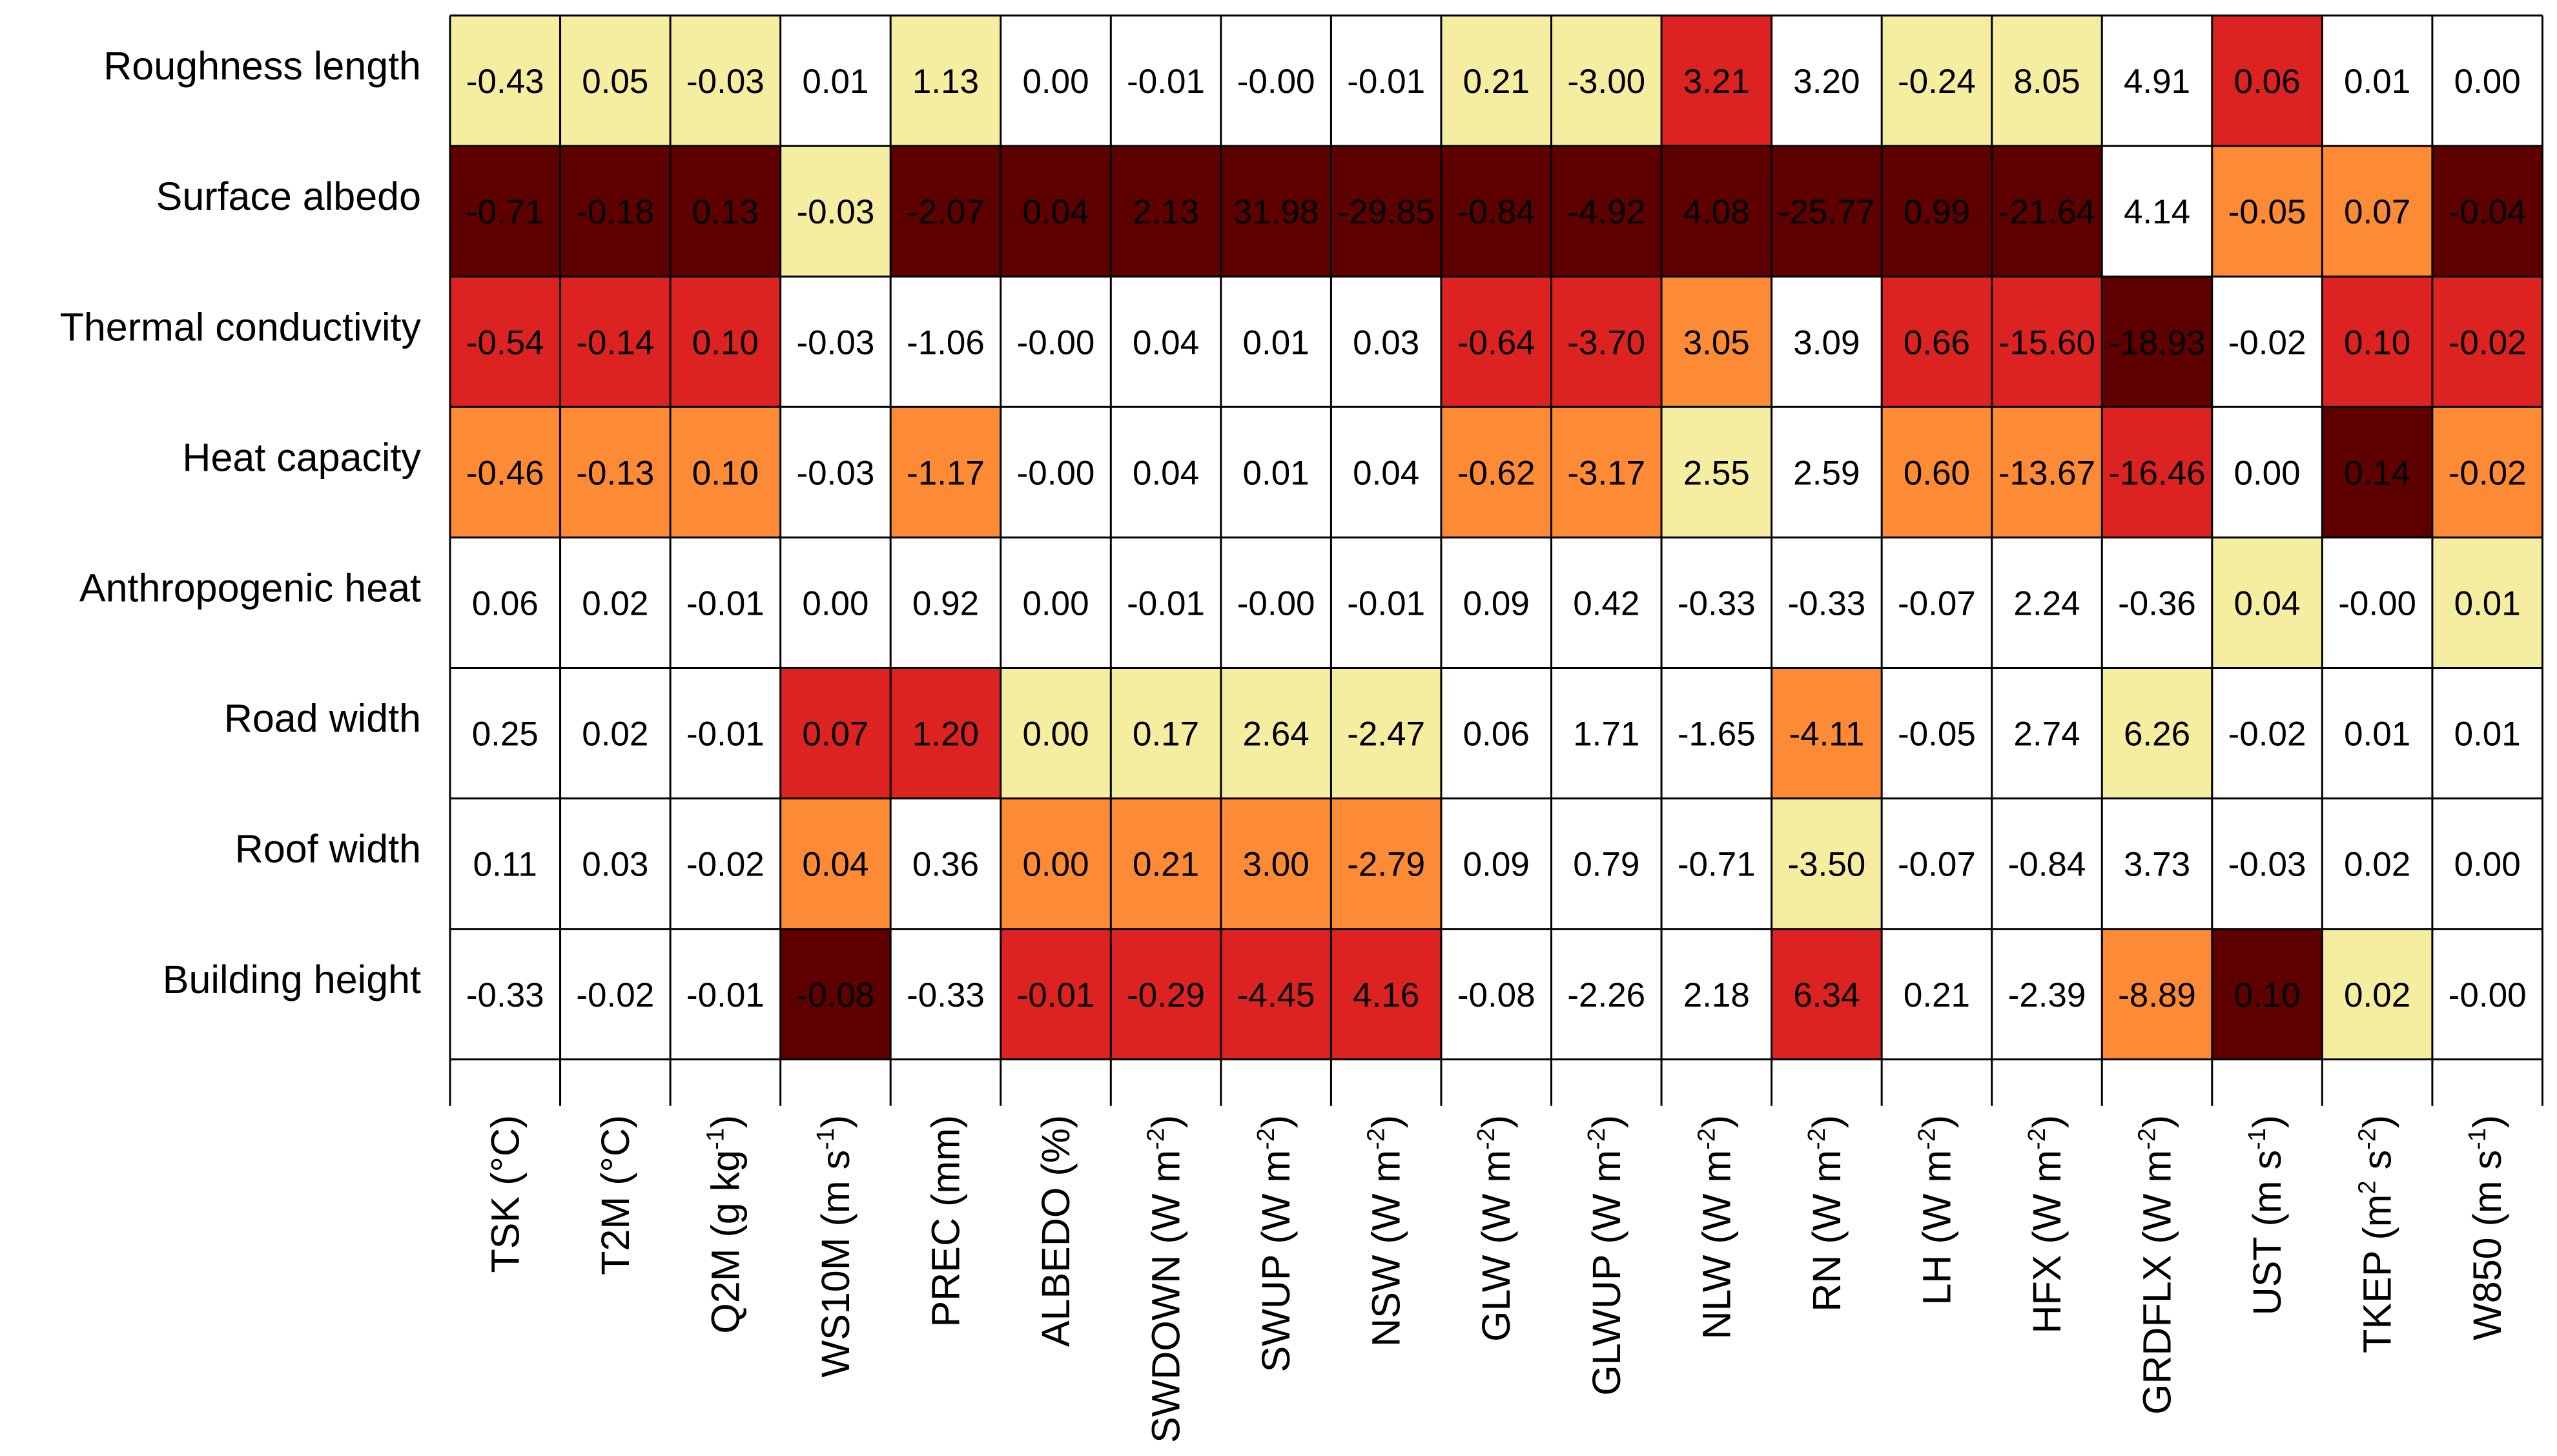 The height and width of the screenshot is (1456, 2557). Describe the element at coordinates (1276, 865) in the screenshot. I see `cell-value-label: 3.00` at that location.